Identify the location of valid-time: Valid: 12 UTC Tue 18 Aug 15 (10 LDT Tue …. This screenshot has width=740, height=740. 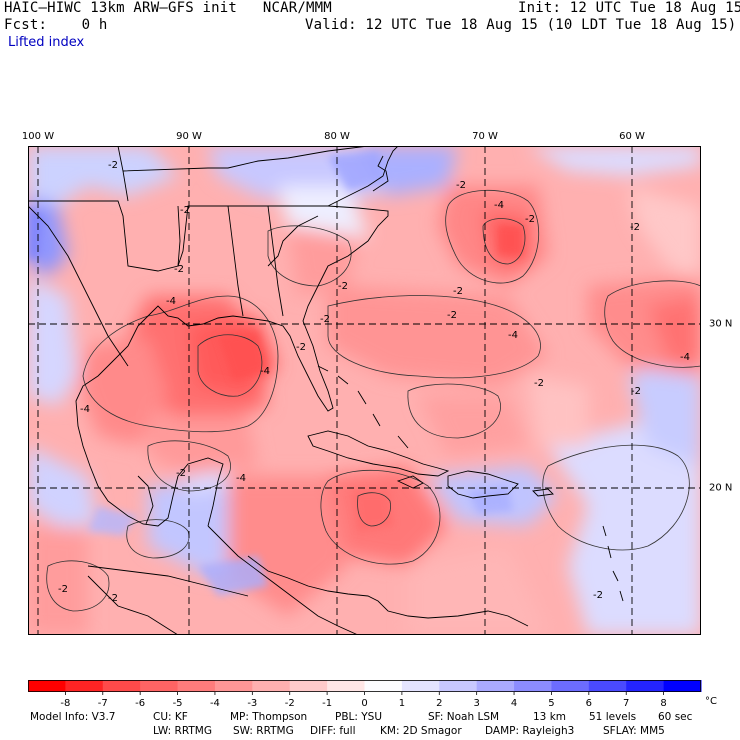
(521, 25).